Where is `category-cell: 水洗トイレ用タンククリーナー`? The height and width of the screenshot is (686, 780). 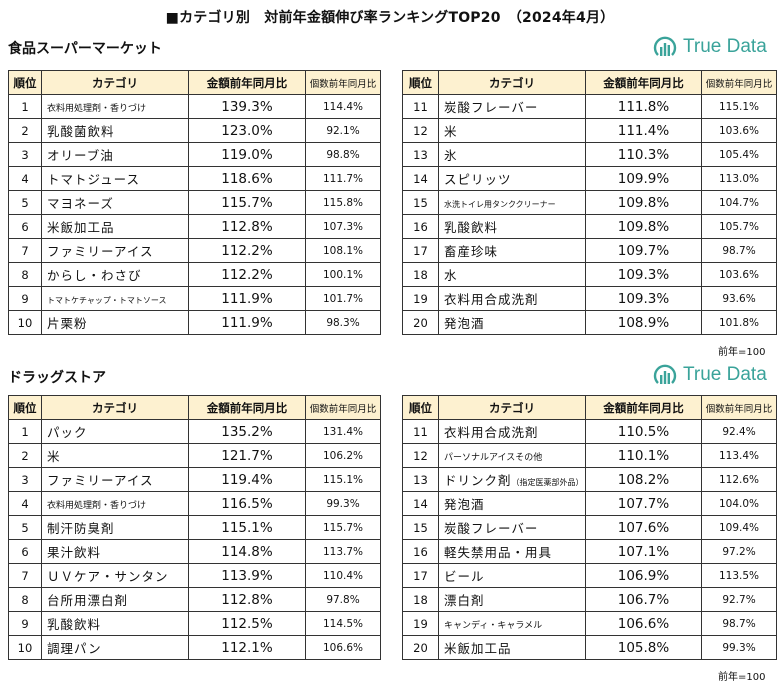
category-cell: 水洗トイレ用タンククリーナー is located at coordinates (512, 202).